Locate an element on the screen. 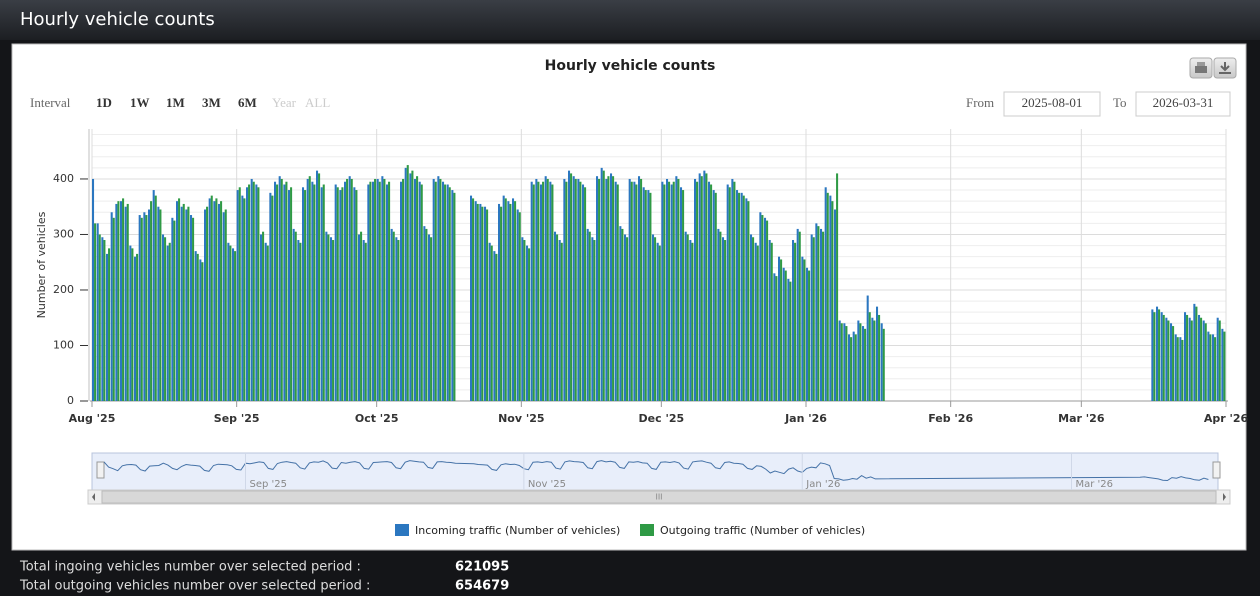 The width and height of the screenshot is (1260, 596). x-tick-label: Sep '25 is located at coordinates (237, 418).